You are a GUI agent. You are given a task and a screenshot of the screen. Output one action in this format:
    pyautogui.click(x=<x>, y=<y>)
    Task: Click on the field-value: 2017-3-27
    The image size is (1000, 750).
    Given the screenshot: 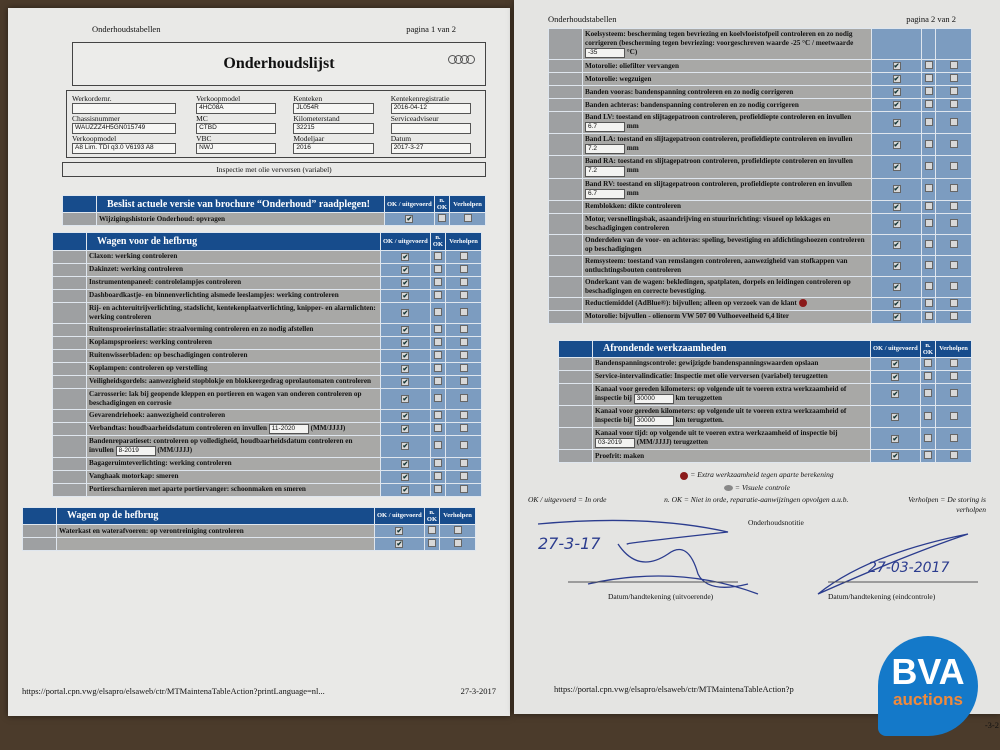 What is the action you would take?
    pyautogui.click(x=431, y=148)
    